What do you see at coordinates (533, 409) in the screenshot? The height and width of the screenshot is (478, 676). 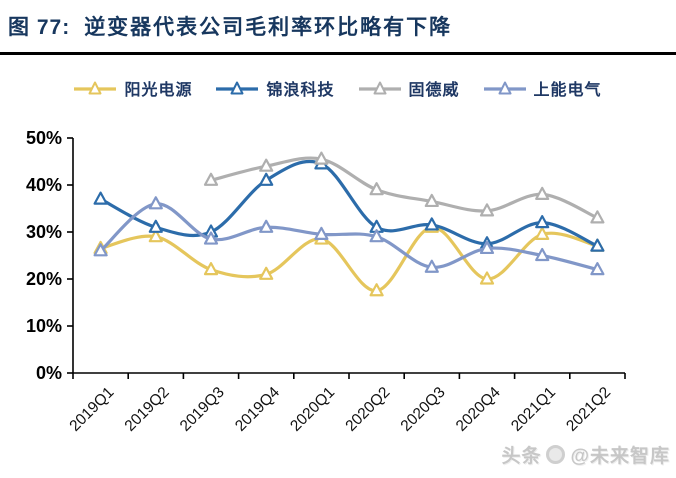 I see `x-tick-label: 2021Q1` at bounding box center [533, 409].